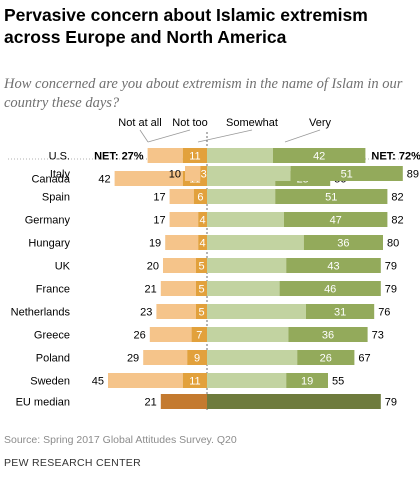 The width and height of the screenshot is (420, 486). I want to click on value-very-spain: 51, so click(331, 198).